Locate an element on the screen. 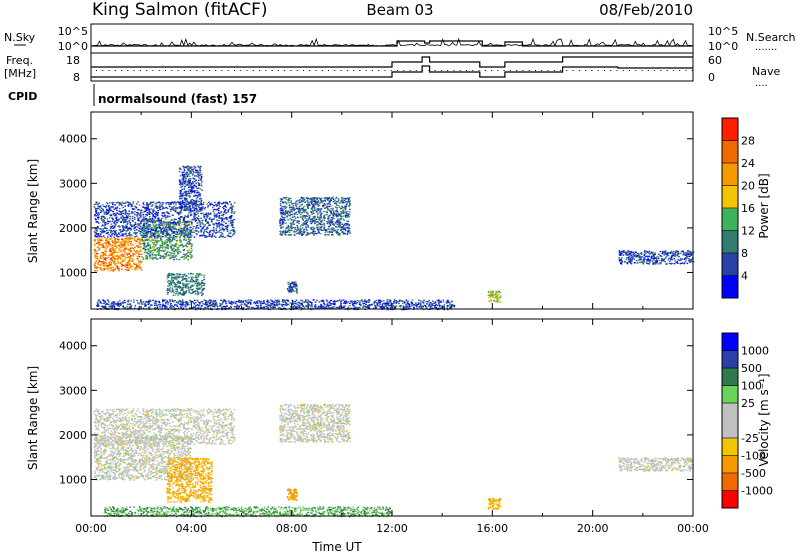 The height and width of the screenshot is (554, 800). freq-trace is located at coordinates (392, 62).